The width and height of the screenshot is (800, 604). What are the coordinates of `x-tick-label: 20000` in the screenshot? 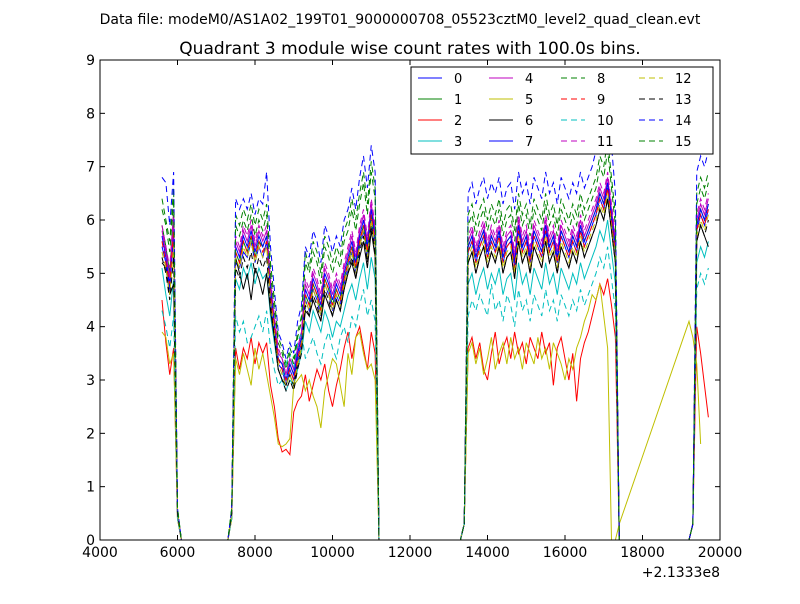 It's located at (720, 553).